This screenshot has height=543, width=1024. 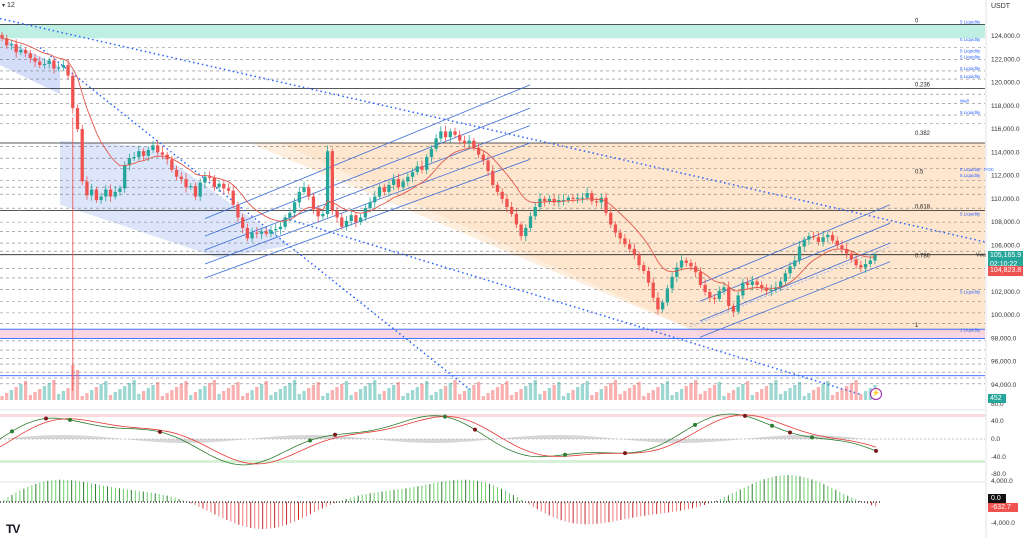 I want to click on price-tick: 108,000.0, so click(x=1005, y=222).